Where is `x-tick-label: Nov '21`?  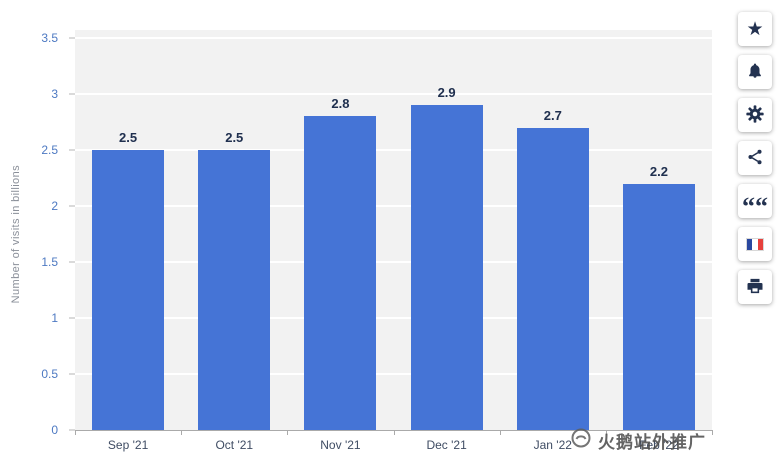 x-tick-label: Nov '21 is located at coordinates (340, 445).